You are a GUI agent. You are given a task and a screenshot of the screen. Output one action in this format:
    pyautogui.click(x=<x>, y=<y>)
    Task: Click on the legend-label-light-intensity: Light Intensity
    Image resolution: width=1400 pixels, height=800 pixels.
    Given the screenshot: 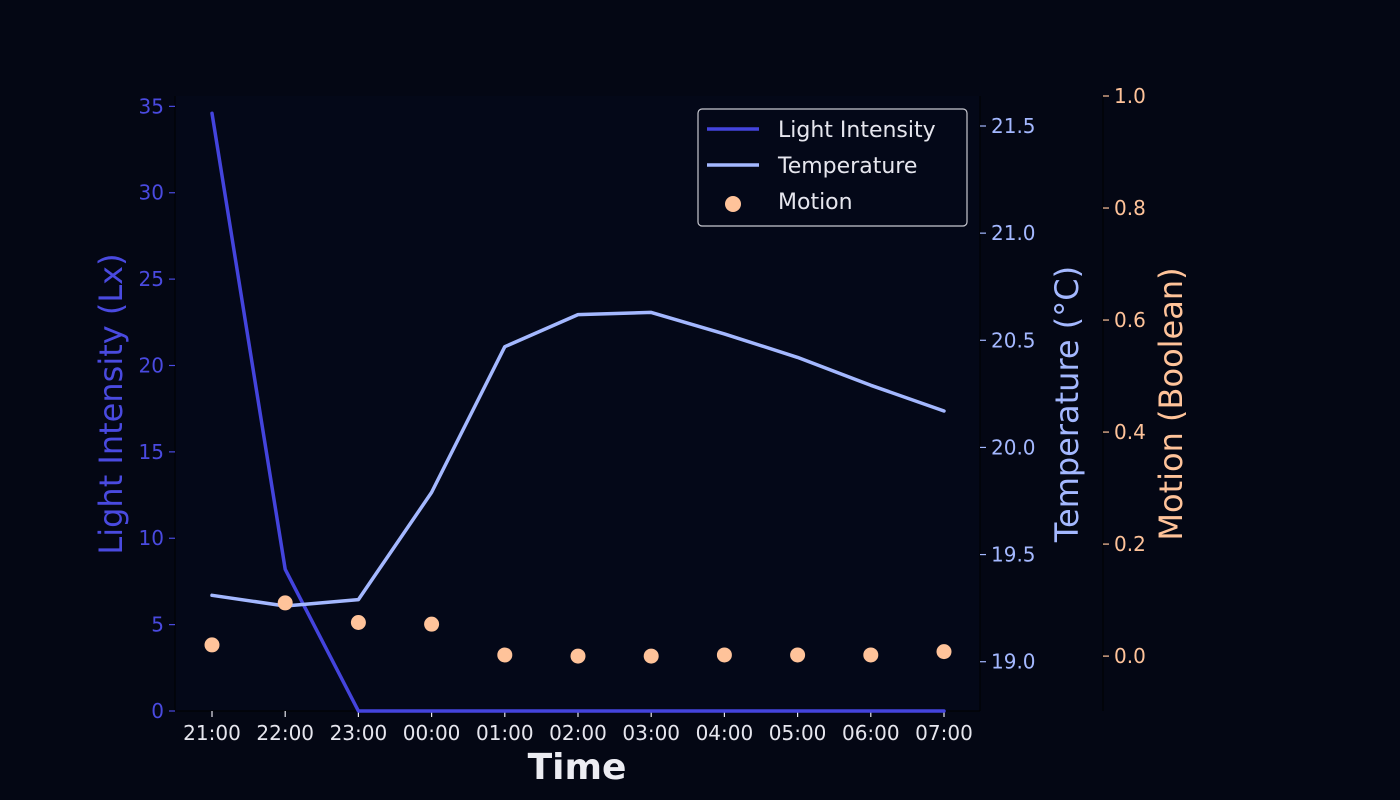 What is the action you would take?
    pyautogui.click(x=857, y=130)
    